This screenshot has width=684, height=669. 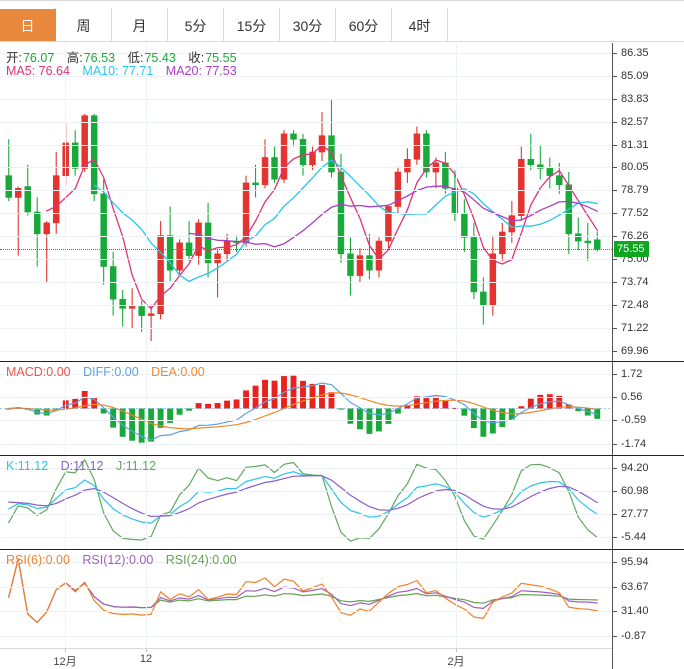 What do you see at coordinates (306, 408) in the screenshot?
I see `macd-plot-area` at bounding box center [306, 408].